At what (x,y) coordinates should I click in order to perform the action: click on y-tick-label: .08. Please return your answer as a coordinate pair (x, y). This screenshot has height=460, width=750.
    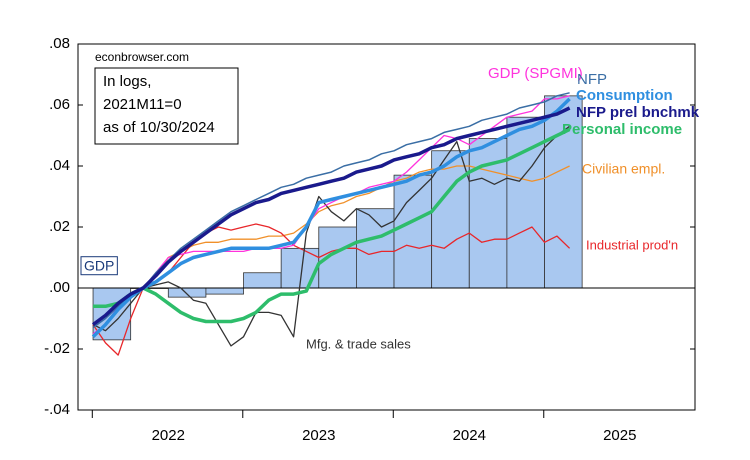
    Looking at the image, I should click on (59, 43).